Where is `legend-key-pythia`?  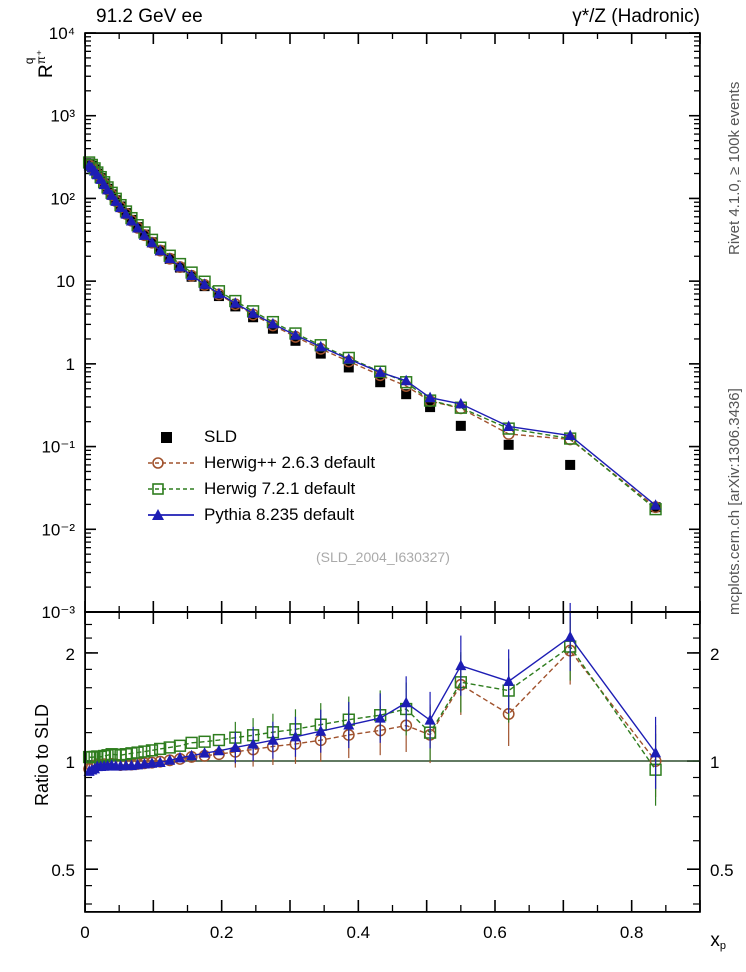 legend-key-pythia is located at coordinates (171, 515).